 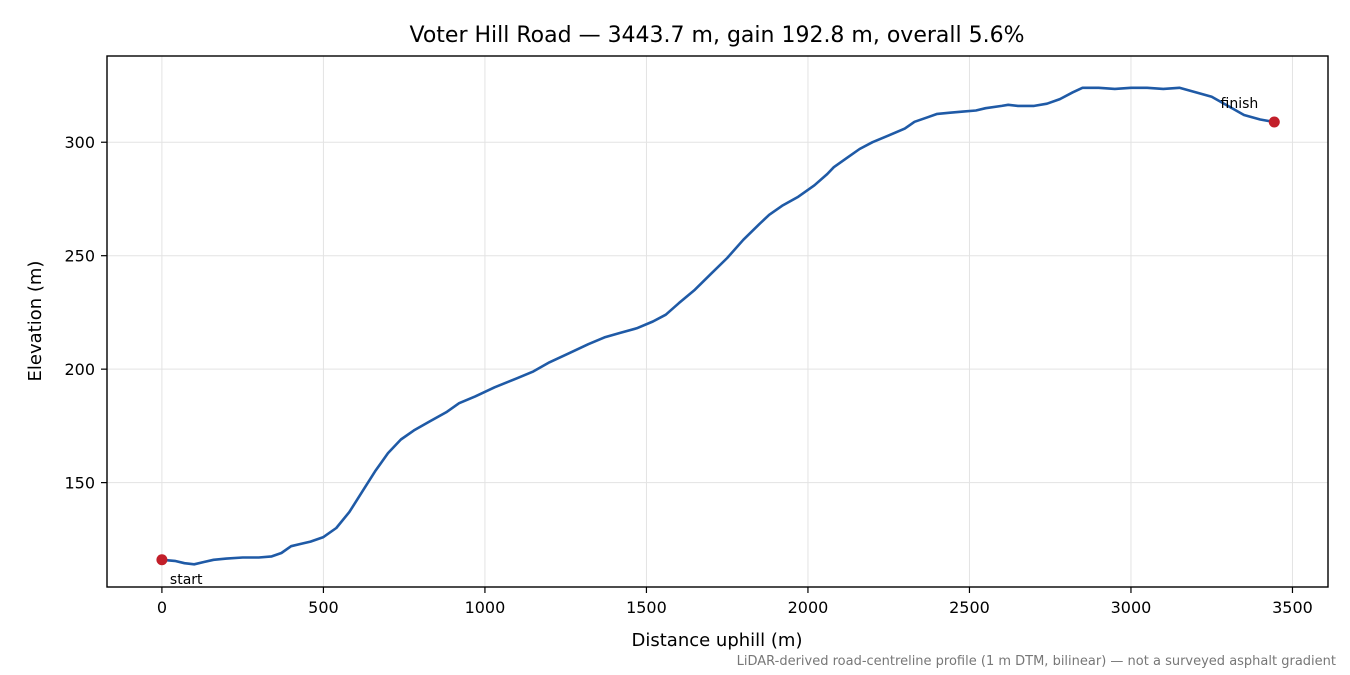 I want to click on start-marker, so click(x=162, y=560).